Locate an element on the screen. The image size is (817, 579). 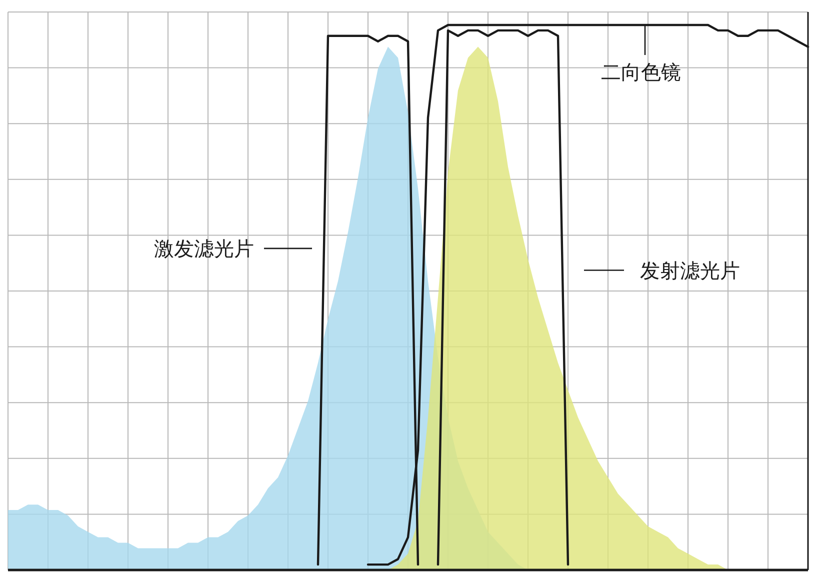
text: 激发滤光片 is located at coordinates (204, 248).